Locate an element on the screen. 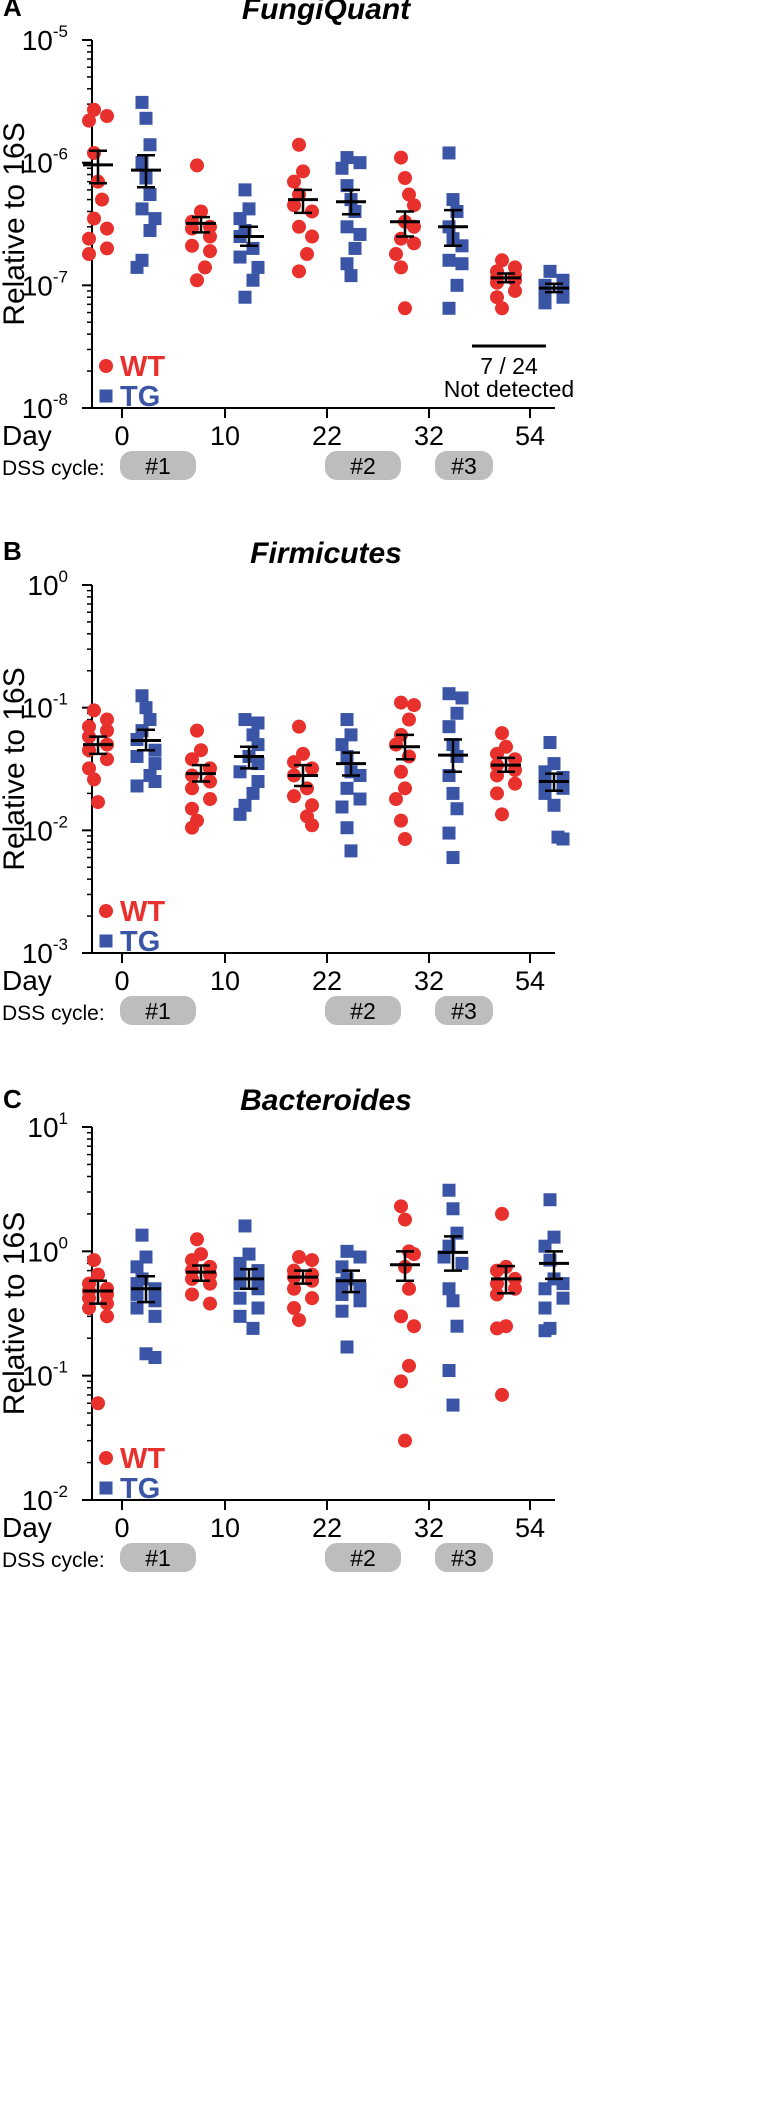  y-tick-label: 10⁻⁸ is located at coordinates (45, 407).